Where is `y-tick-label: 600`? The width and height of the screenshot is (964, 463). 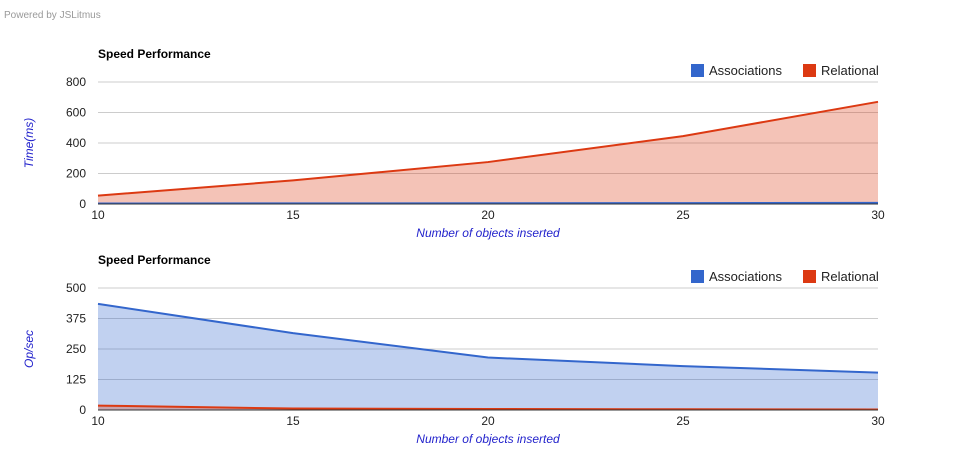 y-tick-label: 600 is located at coordinates (76, 113).